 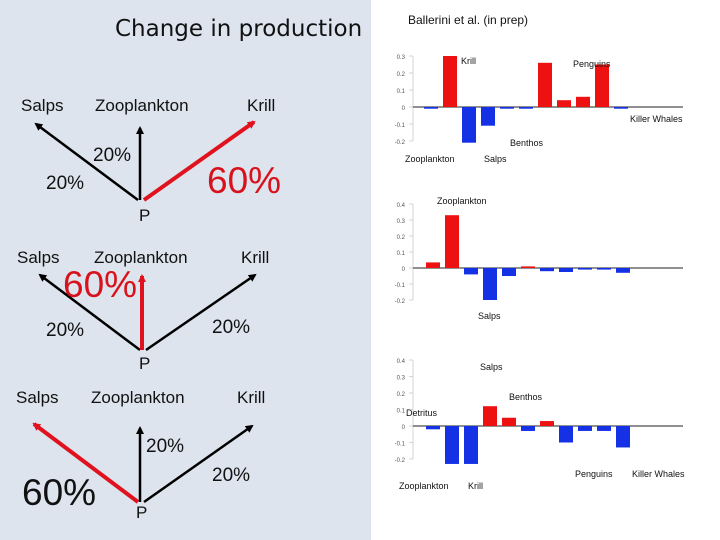 I want to click on zooplankton-percent: 60%, so click(x=100, y=284).